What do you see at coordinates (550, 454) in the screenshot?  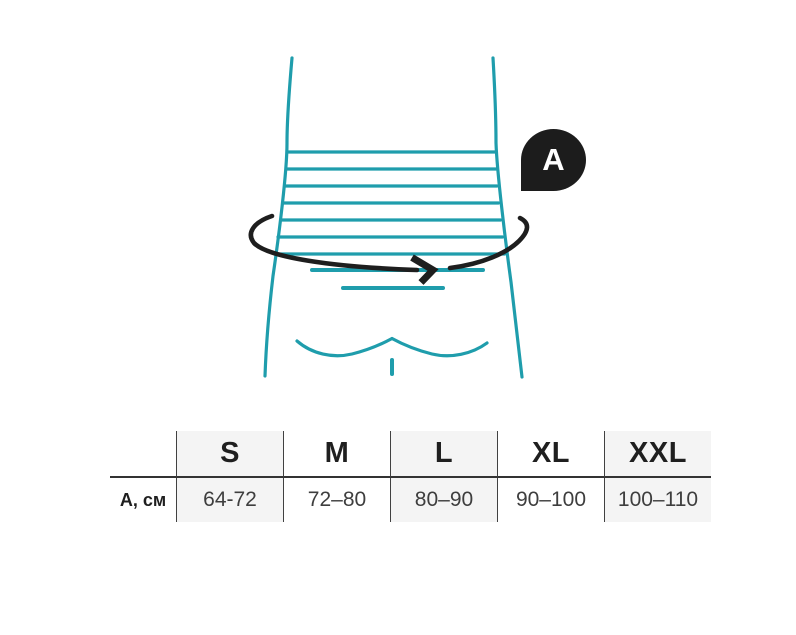 I see `size-header-xl: XL` at bounding box center [550, 454].